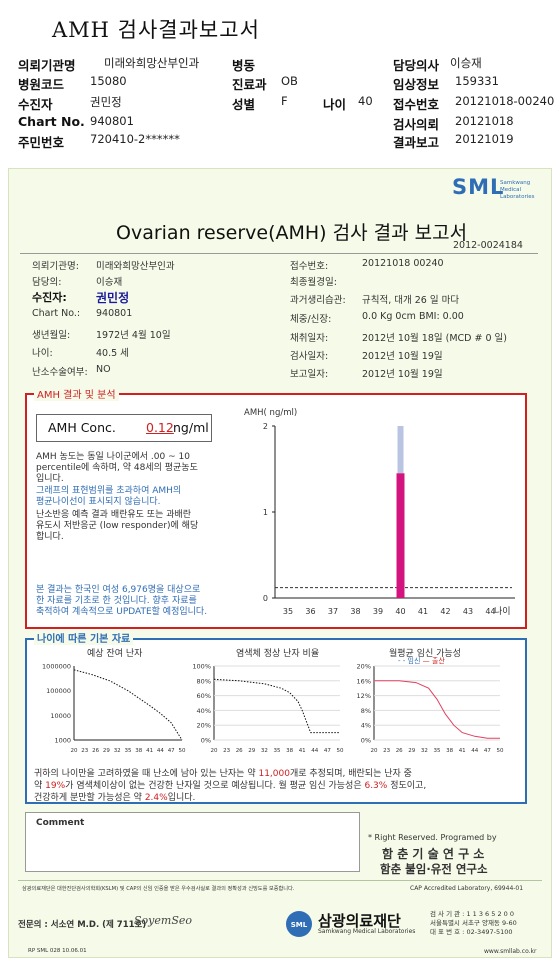  Describe the element at coordinates (109, 491) in the screenshot. I see `text-line: 그래프의 표현범위를 초과하여 AMH의` at that location.